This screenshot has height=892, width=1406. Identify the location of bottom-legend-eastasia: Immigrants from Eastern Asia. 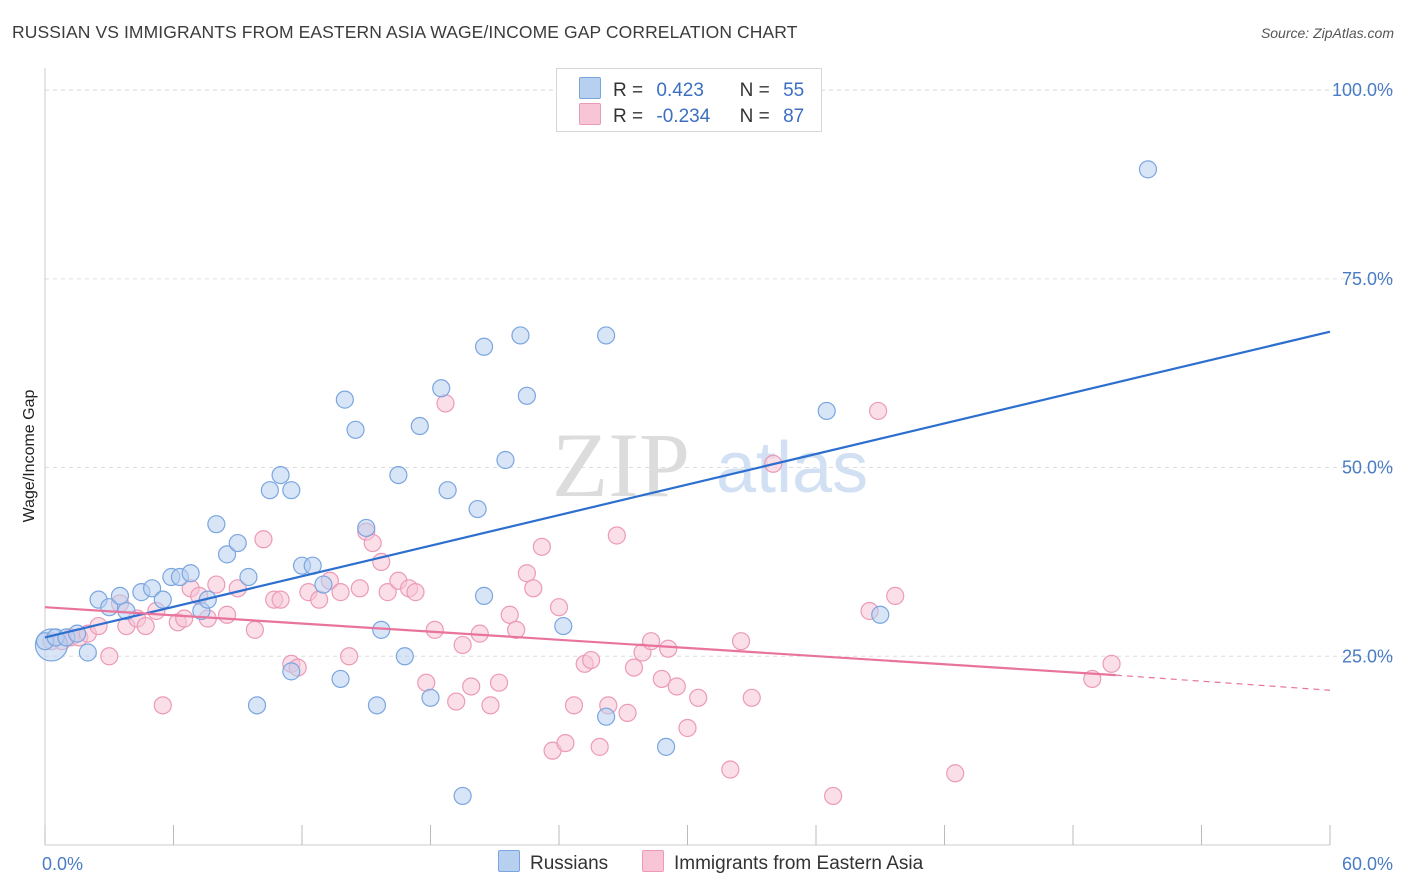
(782, 862).